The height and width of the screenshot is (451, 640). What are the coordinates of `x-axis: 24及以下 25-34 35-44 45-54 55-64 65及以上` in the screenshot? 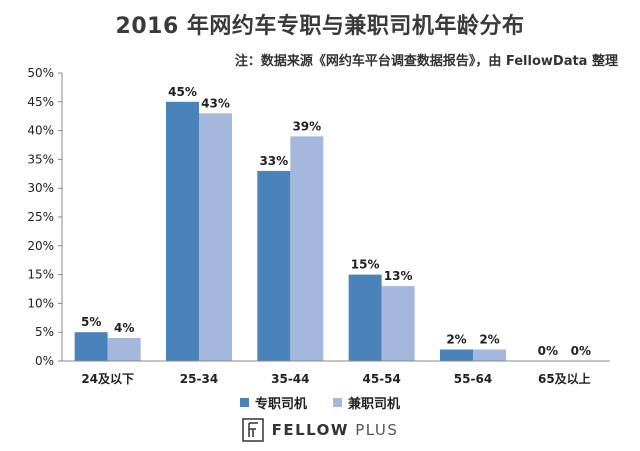 It's located at (336, 373).